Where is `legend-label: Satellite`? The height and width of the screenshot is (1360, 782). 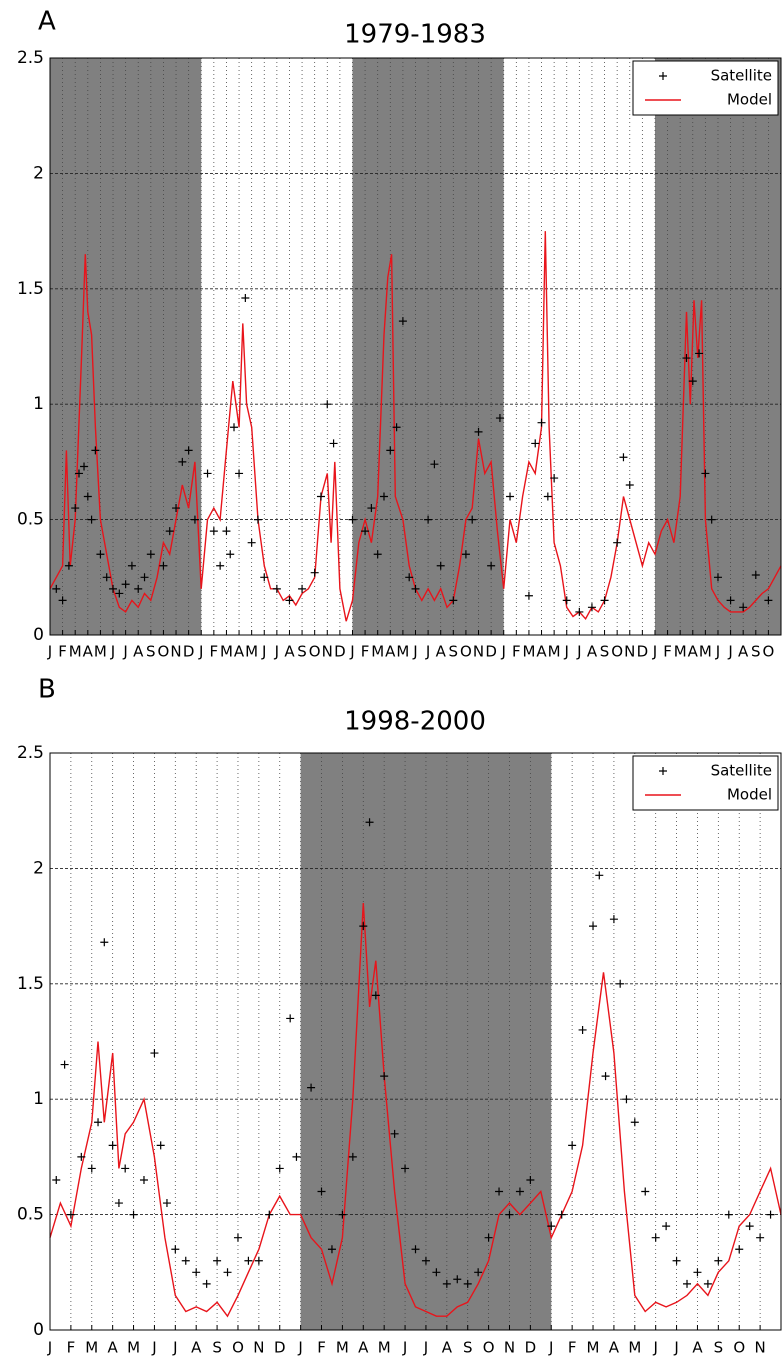
legend-label: Satellite is located at coordinates (741, 76).